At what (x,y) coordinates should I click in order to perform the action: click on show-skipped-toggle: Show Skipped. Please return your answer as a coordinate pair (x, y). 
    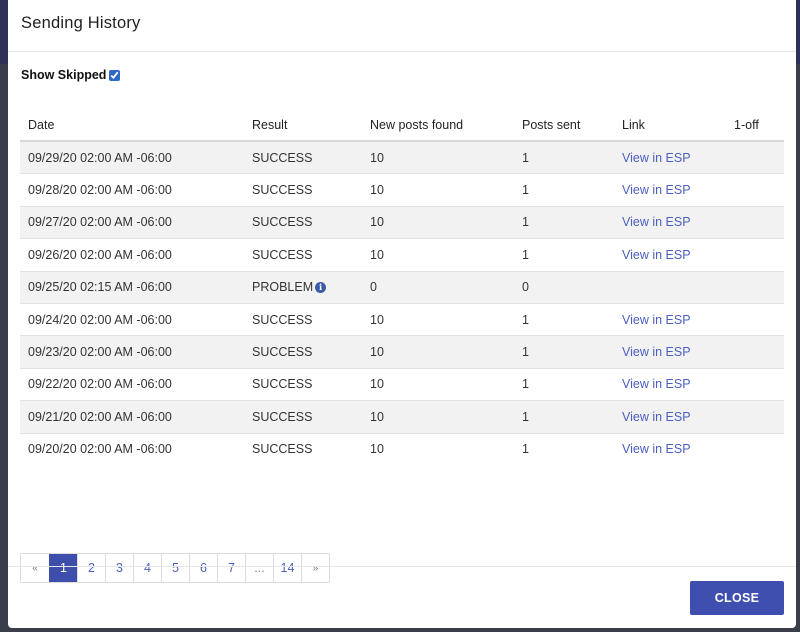
    Looking at the image, I should click on (71, 75).